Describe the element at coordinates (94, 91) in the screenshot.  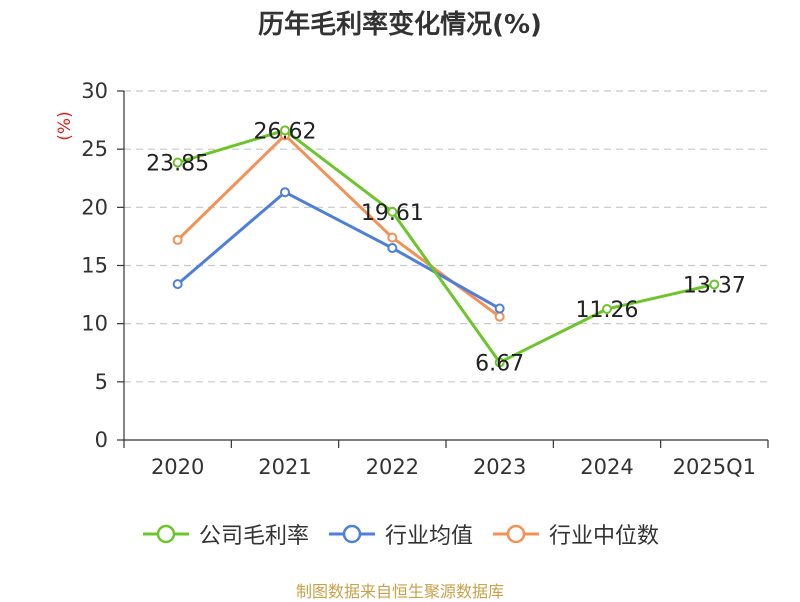
I see `y-tick-label: 30` at that location.